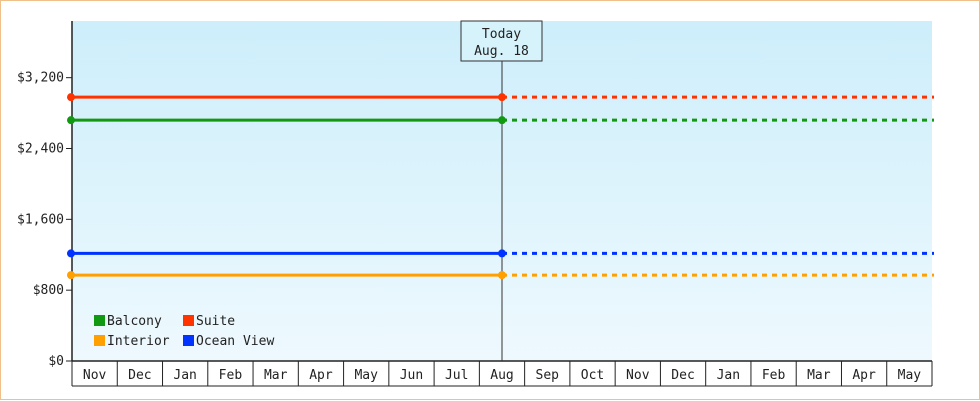 The image size is (980, 401). I want to click on legend: Balcony Suite Interior Ocean View, so click(184, 331).